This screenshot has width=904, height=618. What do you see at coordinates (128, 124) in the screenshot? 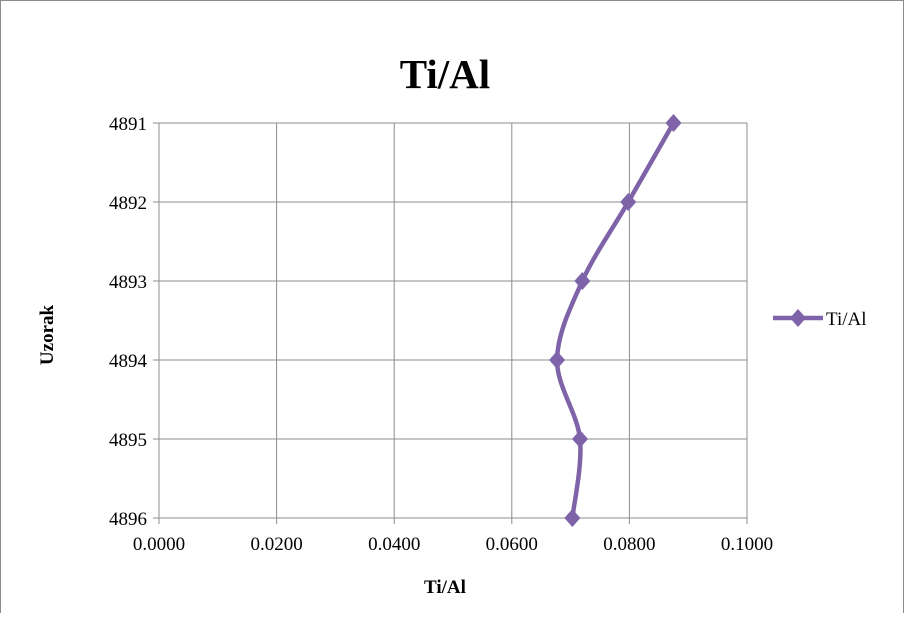
I see `y-tick-label: 4891` at bounding box center [128, 124].